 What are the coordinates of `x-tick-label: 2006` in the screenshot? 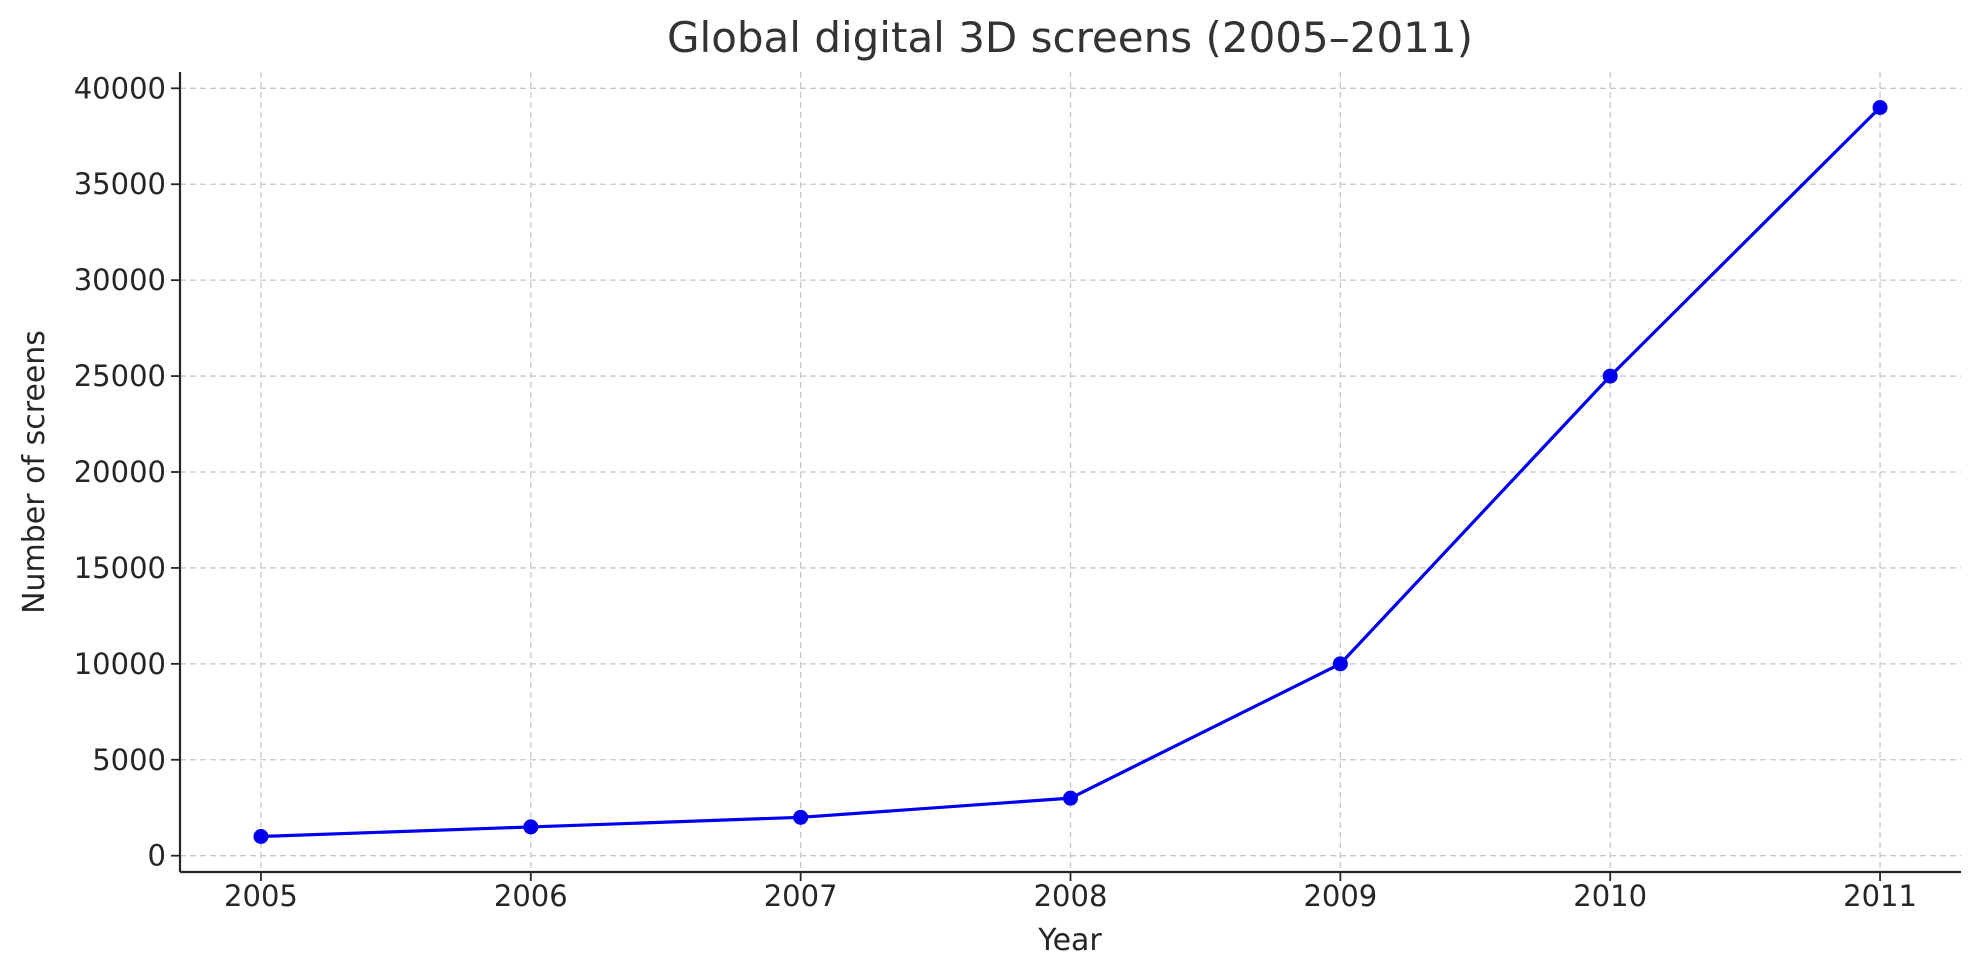 It's located at (531, 896).